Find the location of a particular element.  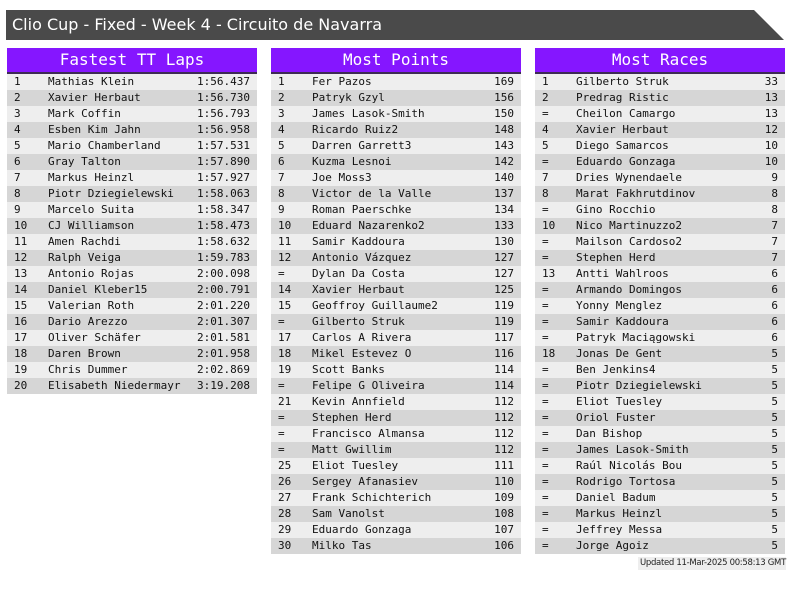

rank-cell: 16 is located at coordinates (21, 321).